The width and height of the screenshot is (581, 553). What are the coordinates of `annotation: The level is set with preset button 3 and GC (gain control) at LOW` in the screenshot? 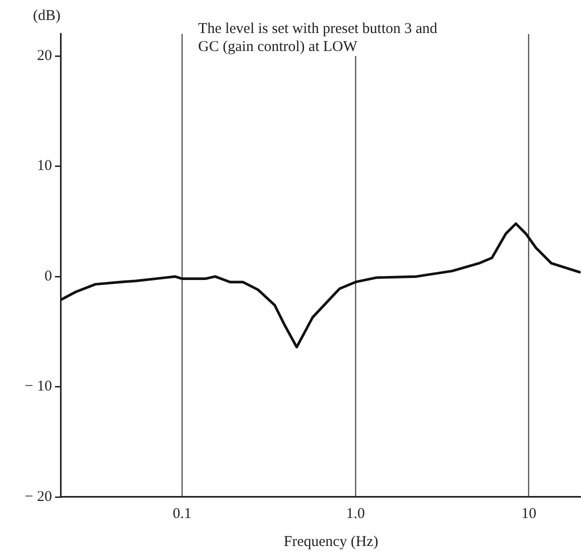 It's located at (318, 38).